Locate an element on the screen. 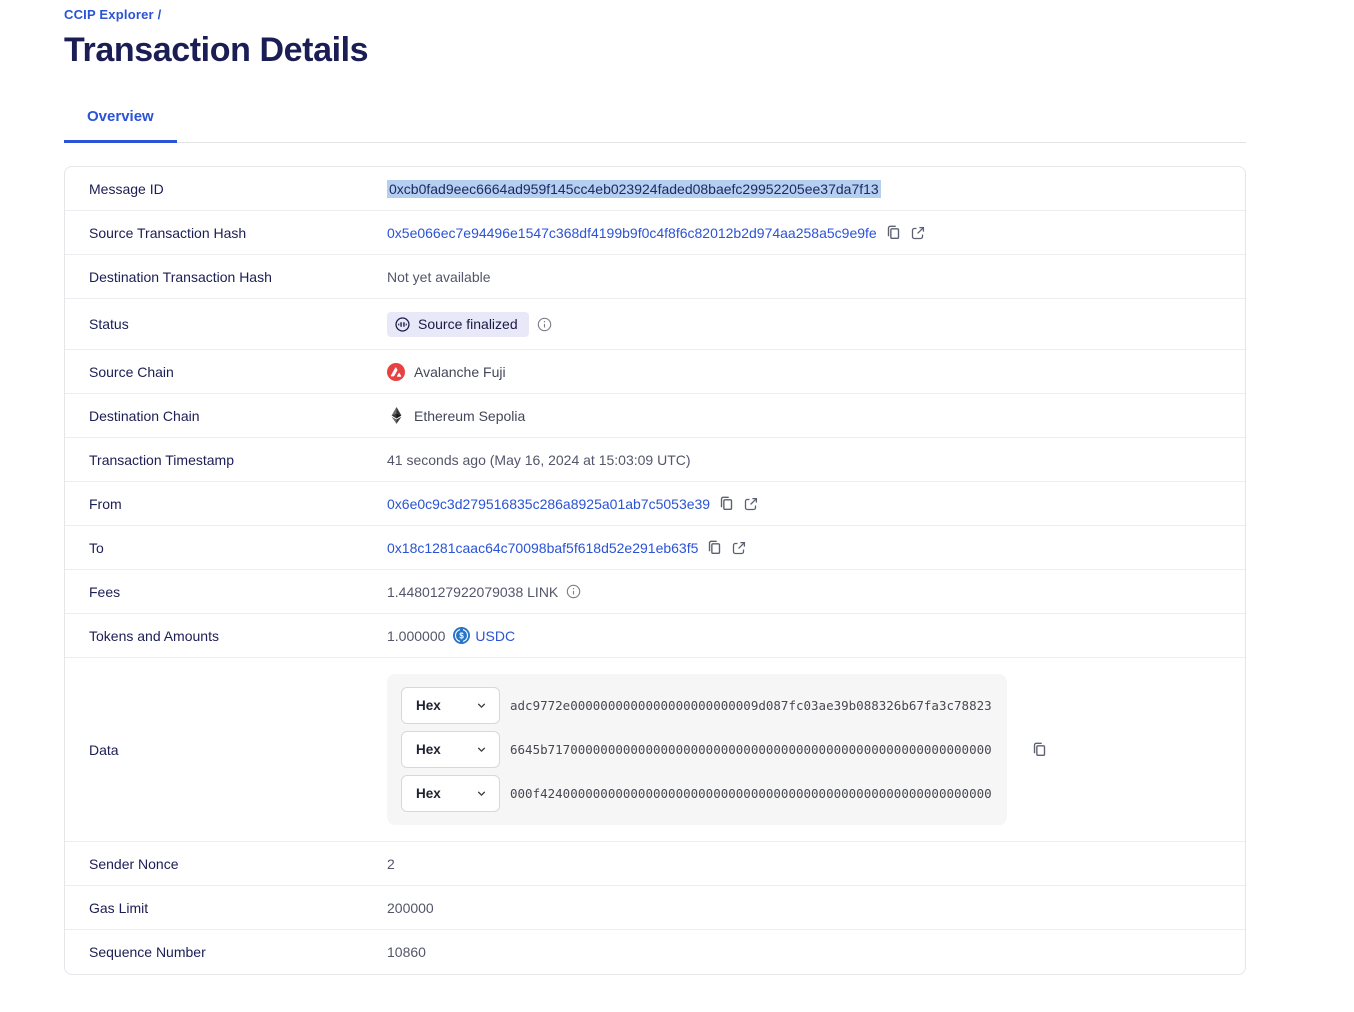  source-chain-name: Avalanche Fuji is located at coordinates (460, 371).